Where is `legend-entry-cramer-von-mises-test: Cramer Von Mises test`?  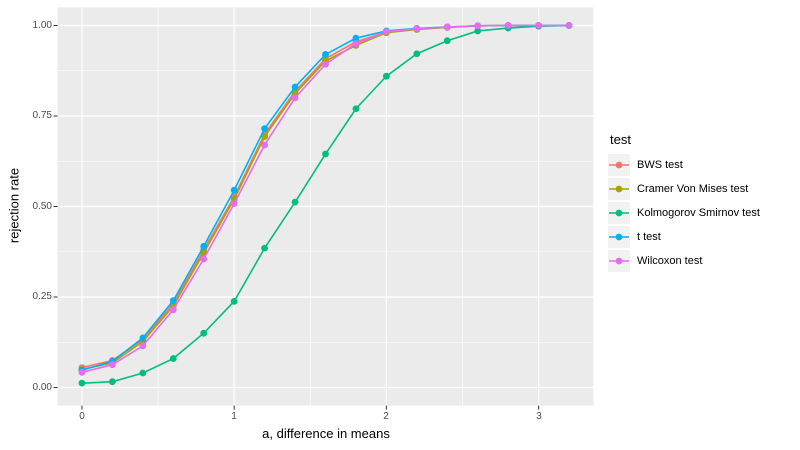
legend-entry-cramer-von-mises-test: Cramer Von Mises test is located at coordinates (703, 189).